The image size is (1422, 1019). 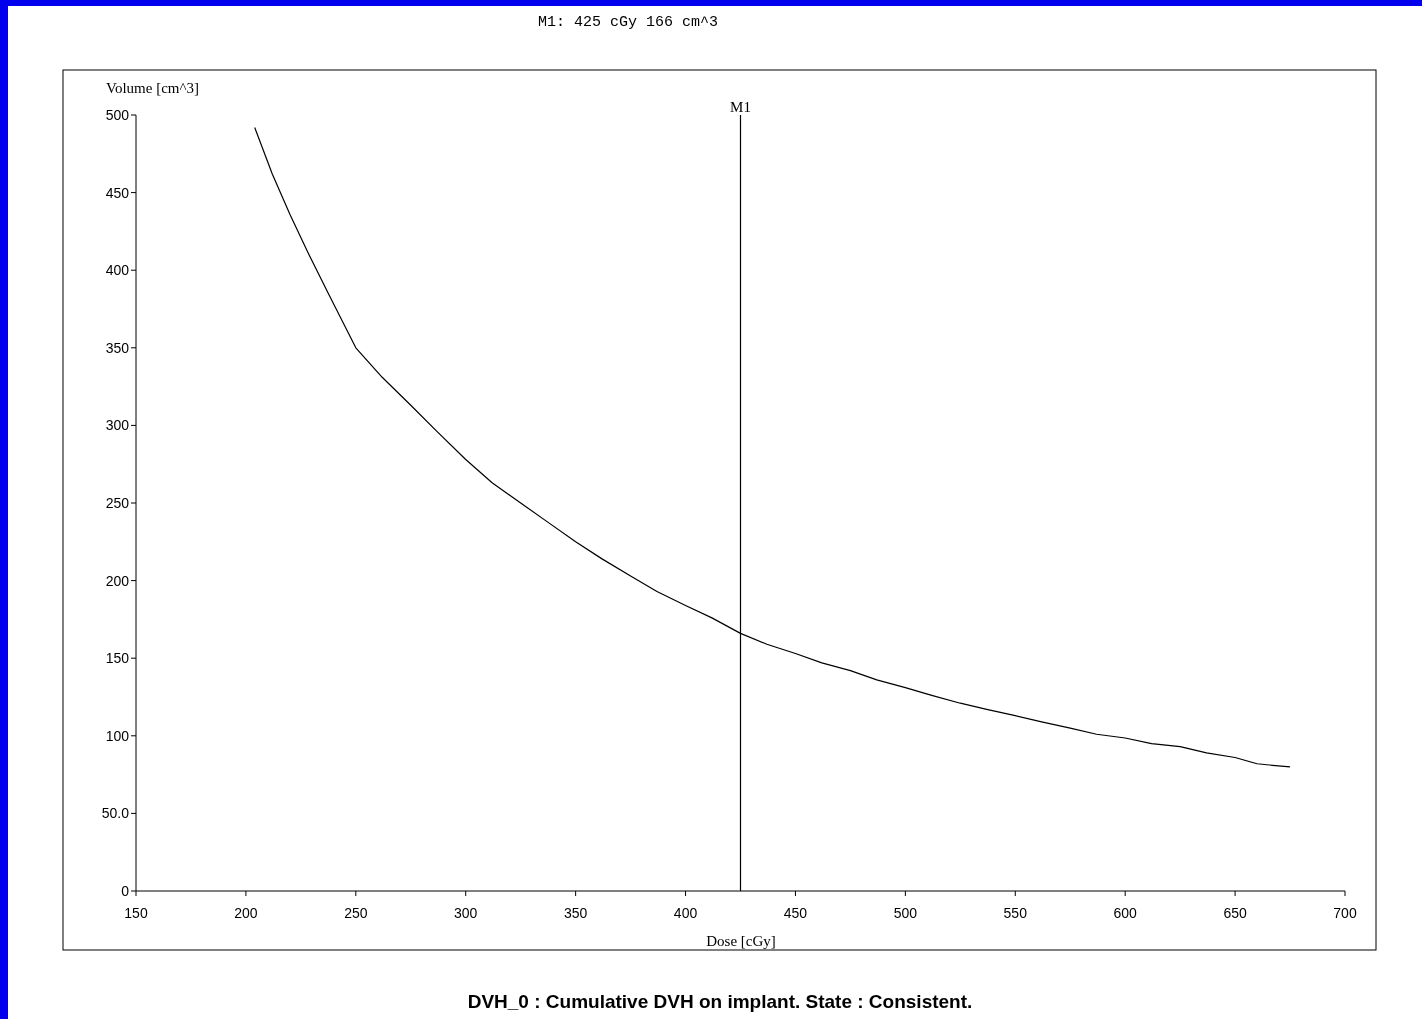 I want to click on x-tick-label: 700, so click(x=1345, y=913).